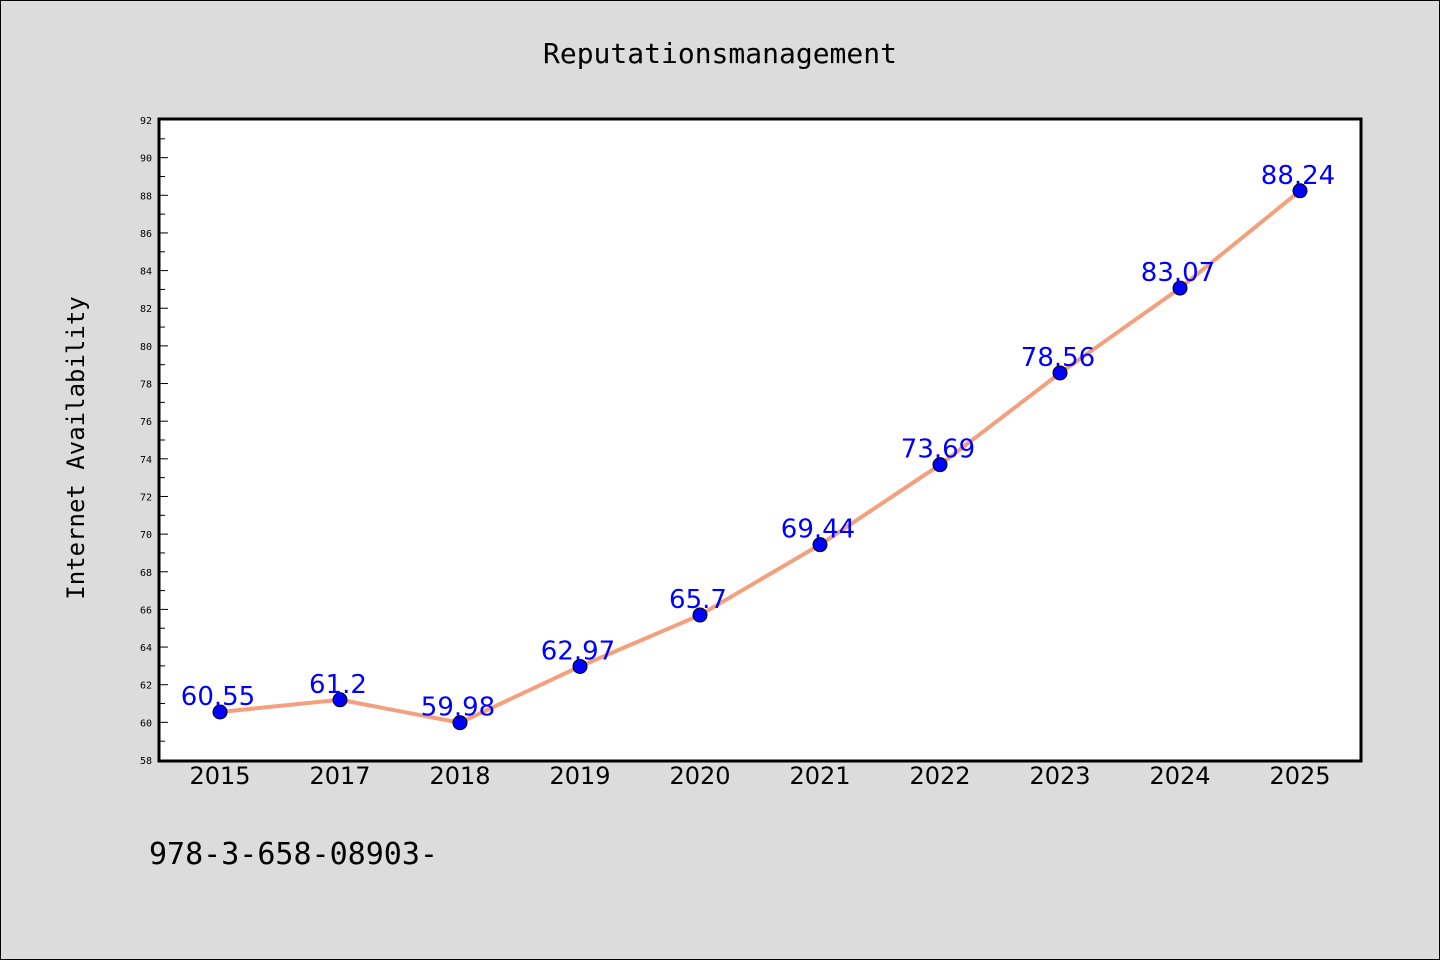  What do you see at coordinates (146, 686) in the screenshot?
I see `y-tick-label: 62` at bounding box center [146, 686].